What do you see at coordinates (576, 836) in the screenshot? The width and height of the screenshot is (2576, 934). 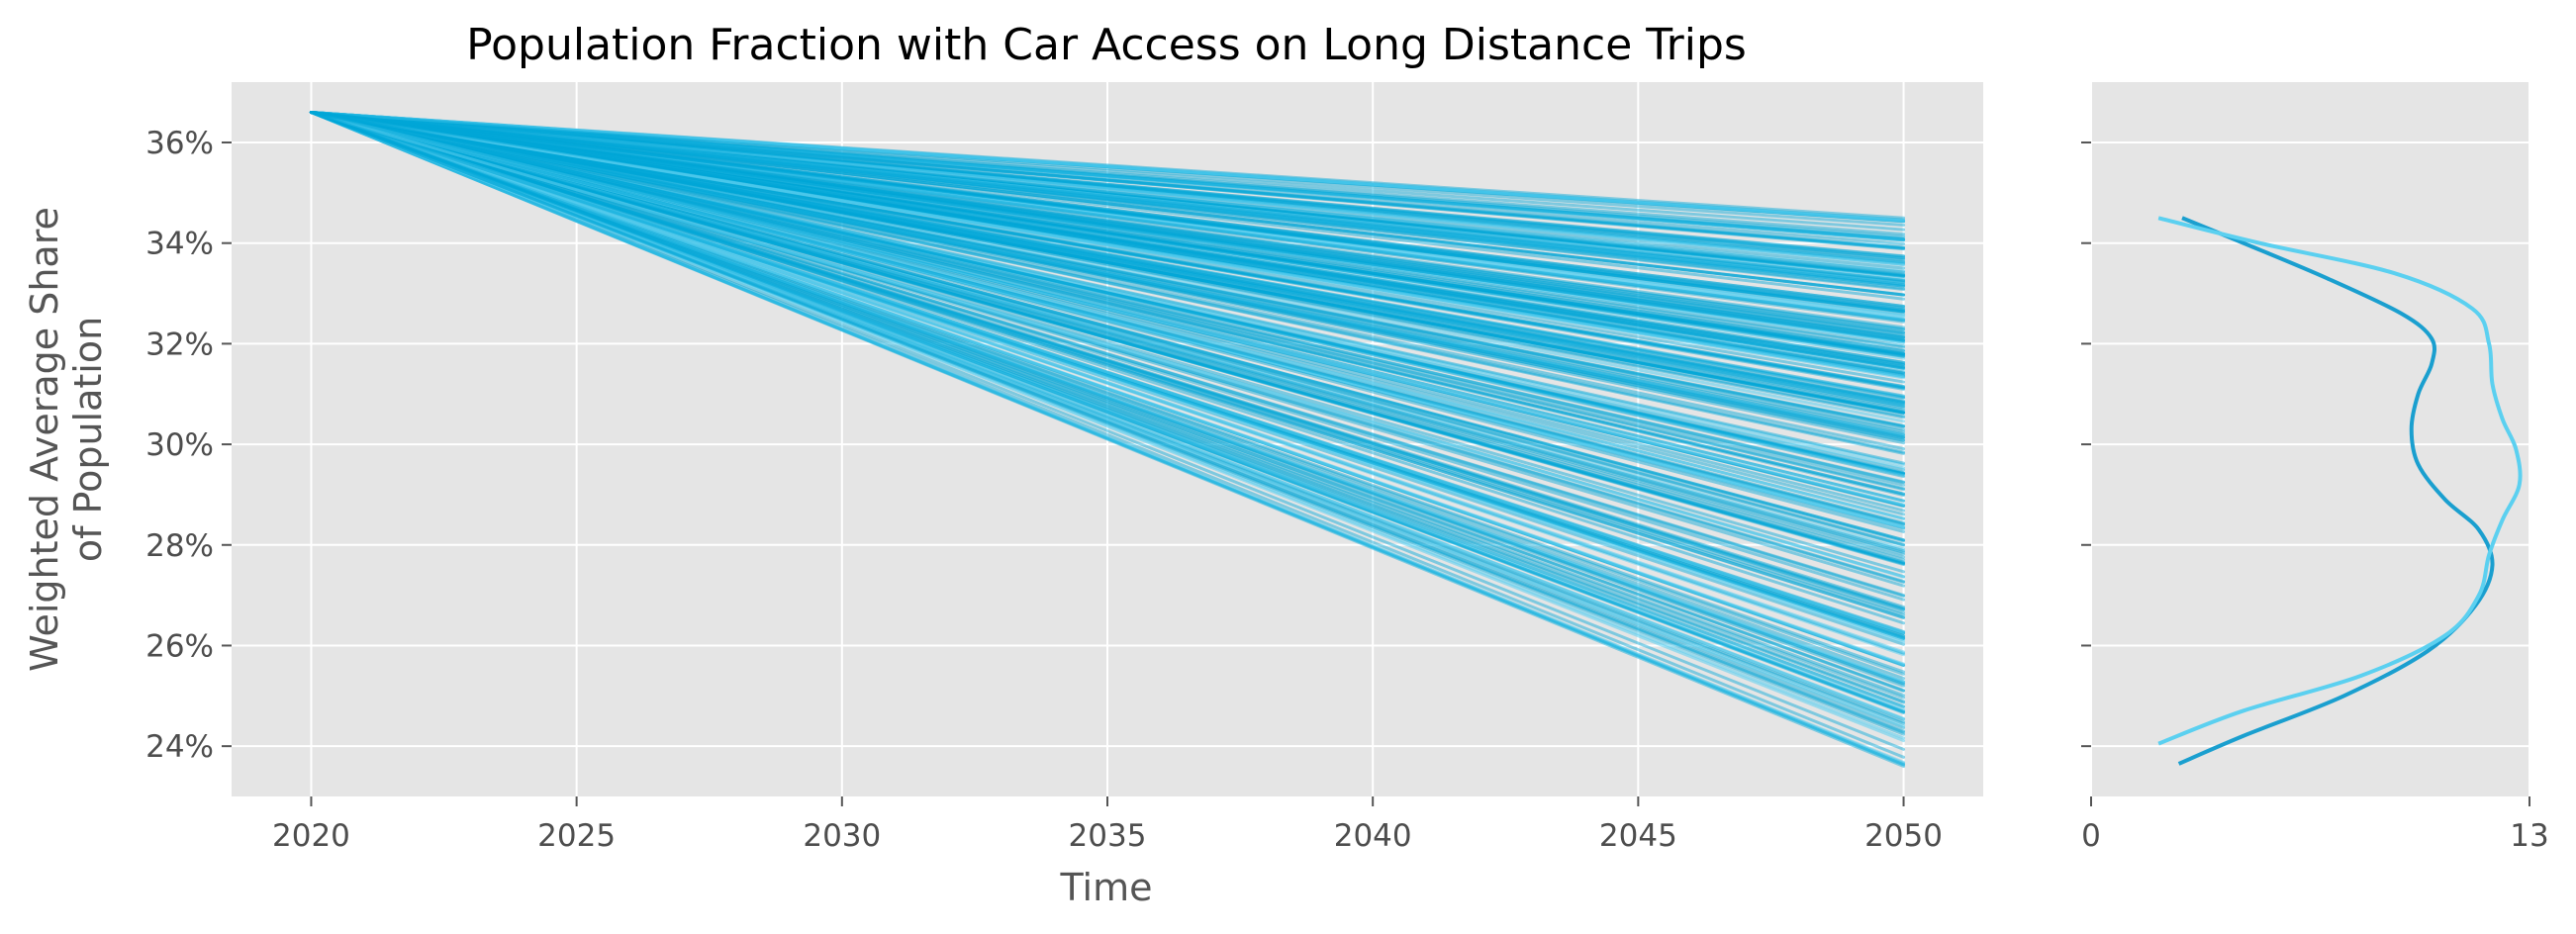 I see `x-tick-label: 2025` at bounding box center [576, 836].